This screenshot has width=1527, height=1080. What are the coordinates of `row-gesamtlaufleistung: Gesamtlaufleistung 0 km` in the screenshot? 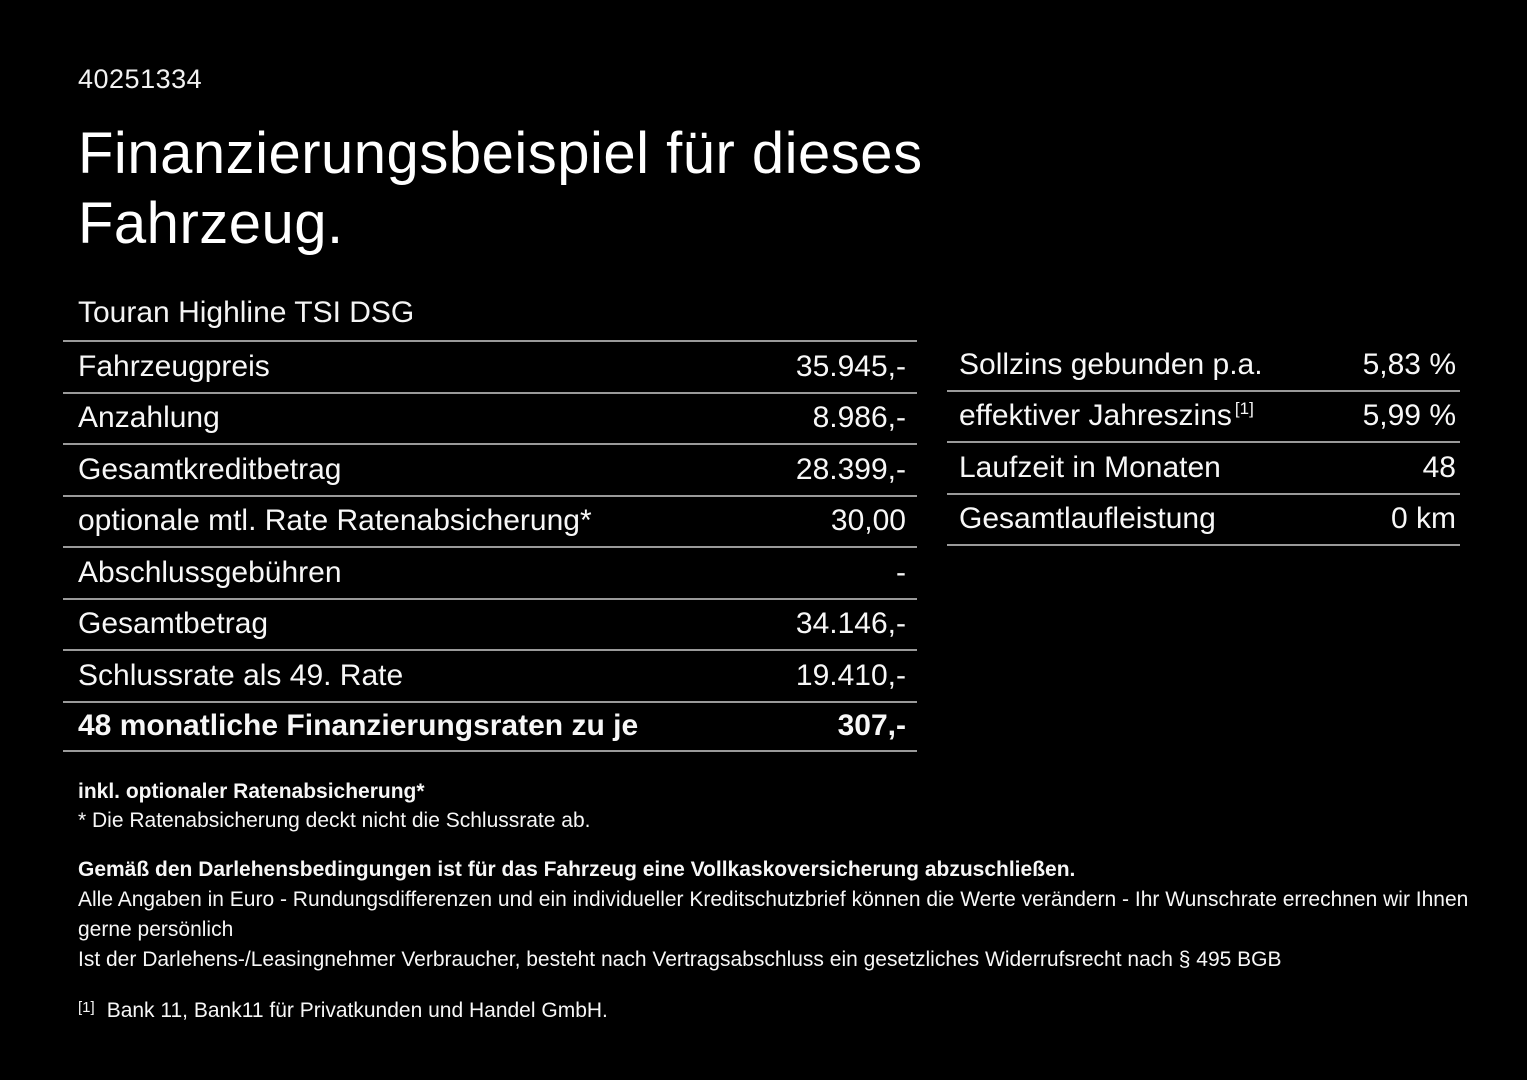 It's located at (1203, 520).